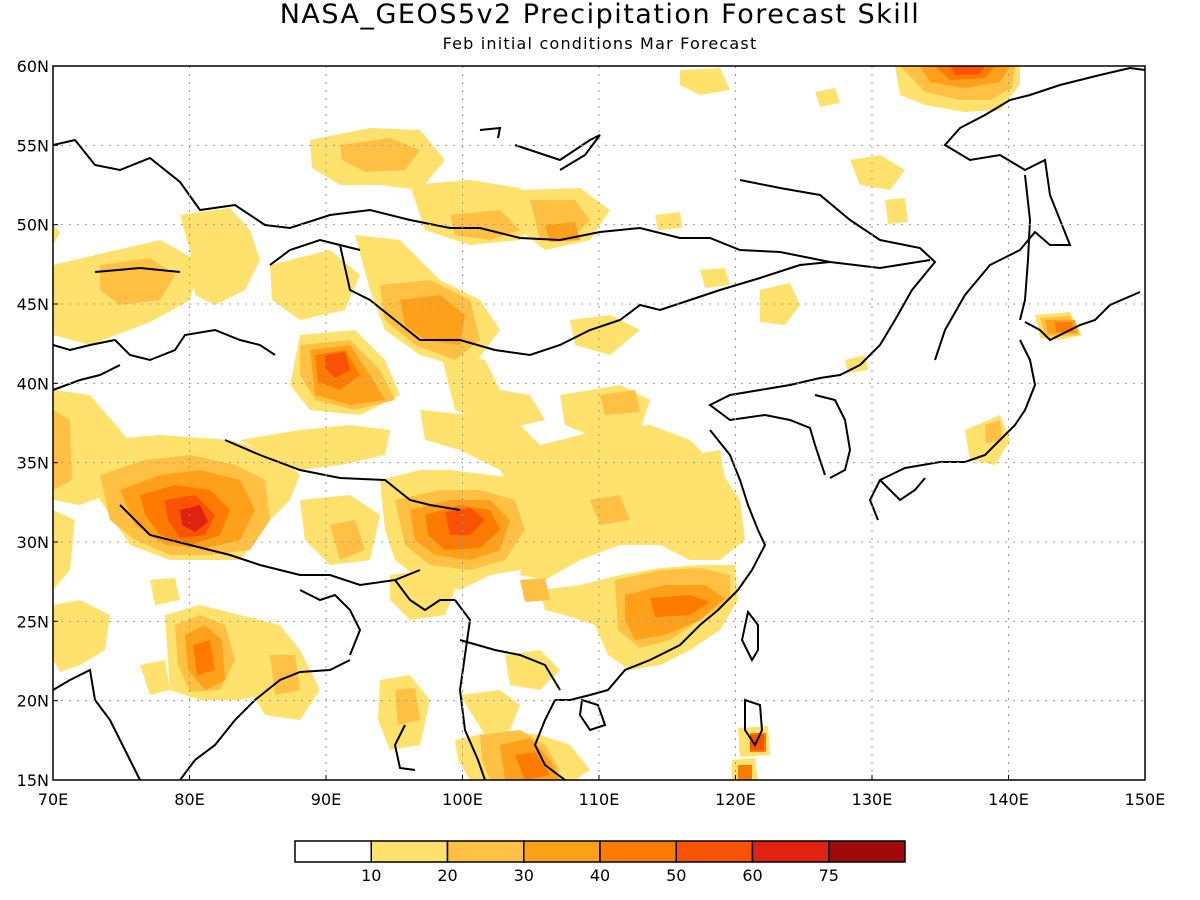 This screenshot has height=900, width=1200. What do you see at coordinates (33, 780) in the screenshot?
I see `y-tick-label: 15N` at bounding box center [33, 780].